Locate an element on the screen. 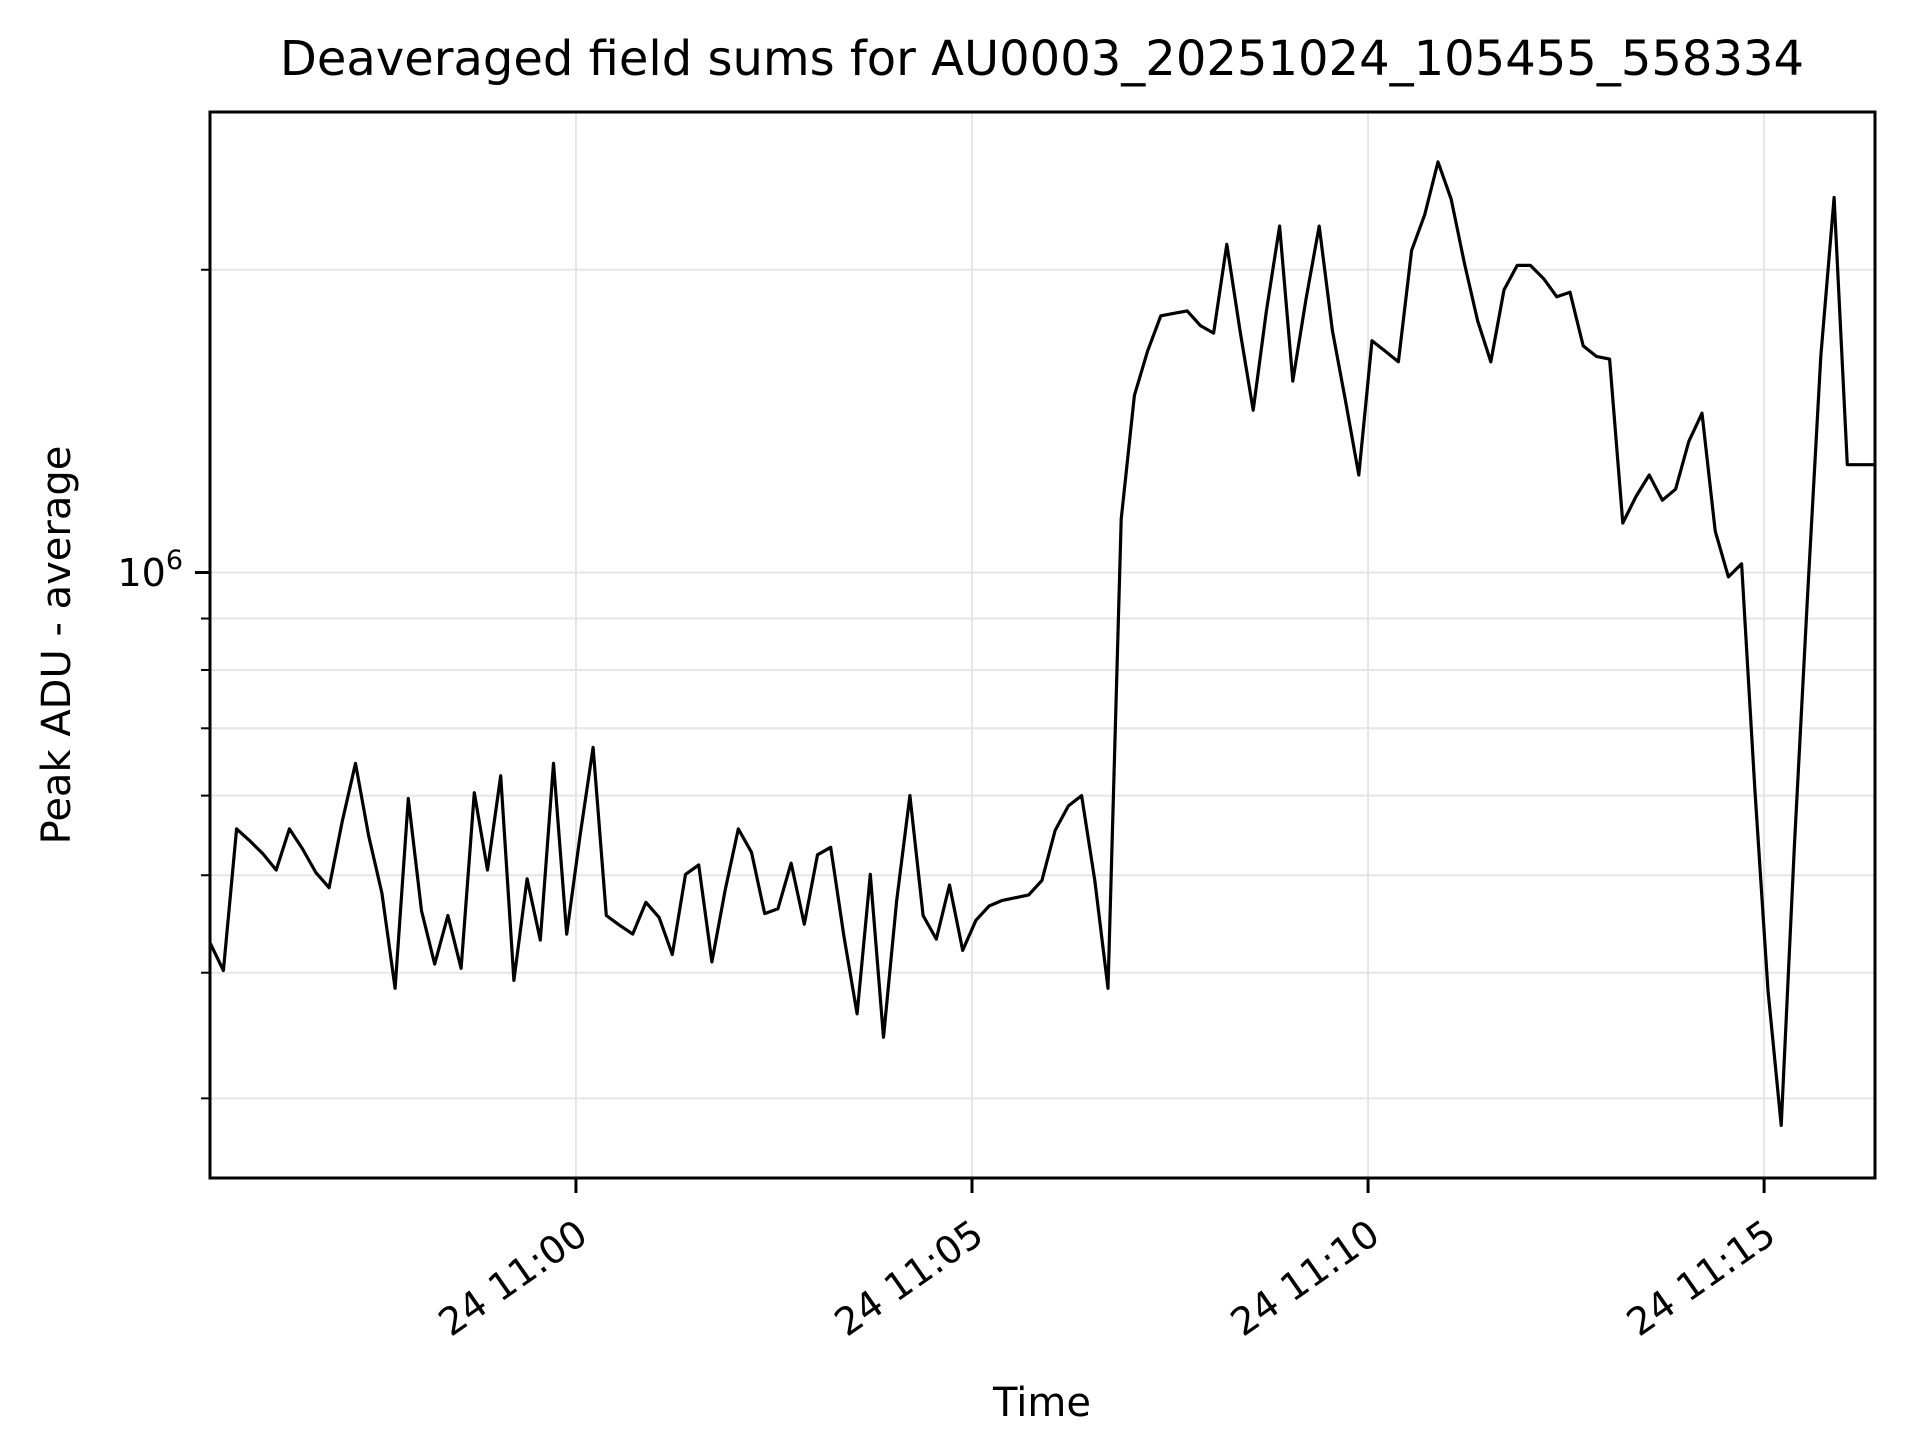 The width and height of the screenshot is (1920, 1440). x-tick-labels: 24 11:00 24 11:05 24 11:10 24 11:15 is located at coordinates (1107, 1278).